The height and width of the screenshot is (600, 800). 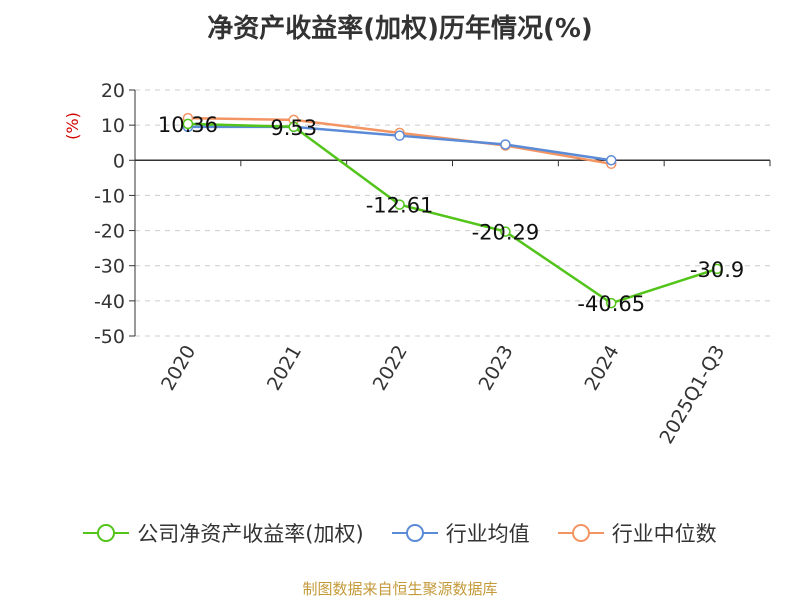 I want to click on y-tick-label: -10, so click(x=109, y=196).